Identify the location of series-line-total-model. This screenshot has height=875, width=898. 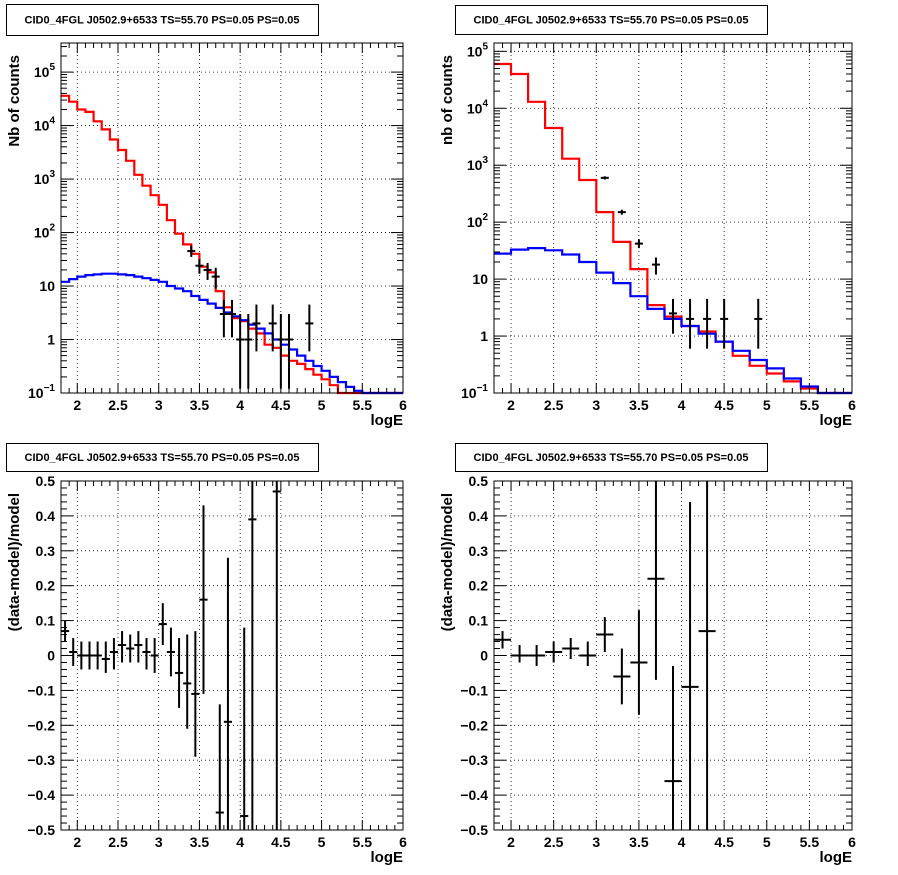
(232, 244).